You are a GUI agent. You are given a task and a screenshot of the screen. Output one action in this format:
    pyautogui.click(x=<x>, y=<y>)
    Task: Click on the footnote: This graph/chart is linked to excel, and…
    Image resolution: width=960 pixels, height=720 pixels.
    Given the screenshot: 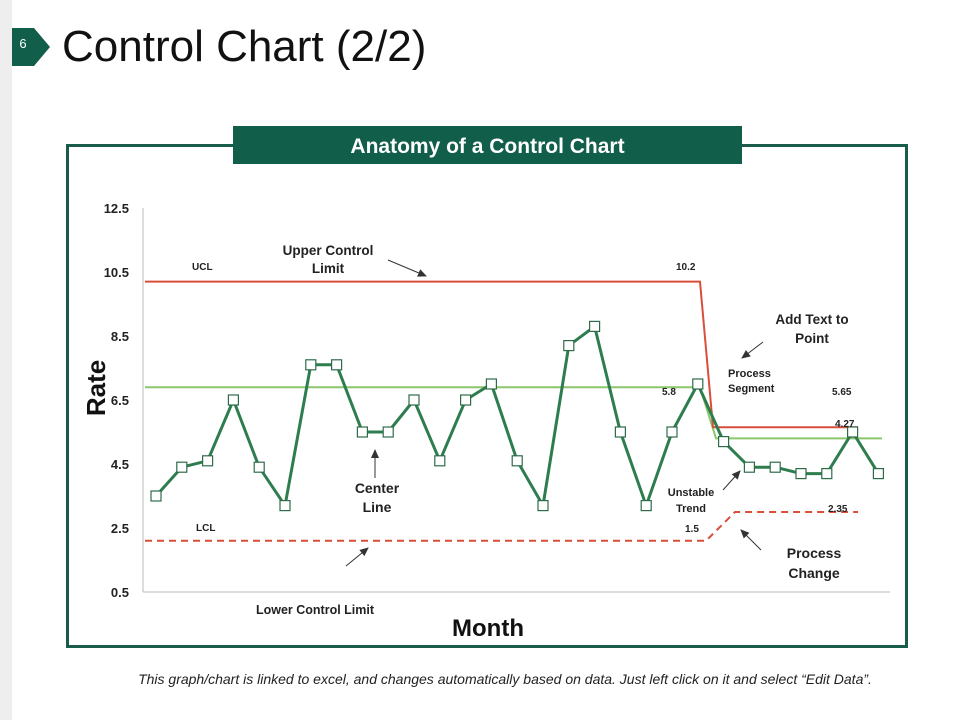 What is the action you would take?
    pyautogui.click(x=505, y=679)
    